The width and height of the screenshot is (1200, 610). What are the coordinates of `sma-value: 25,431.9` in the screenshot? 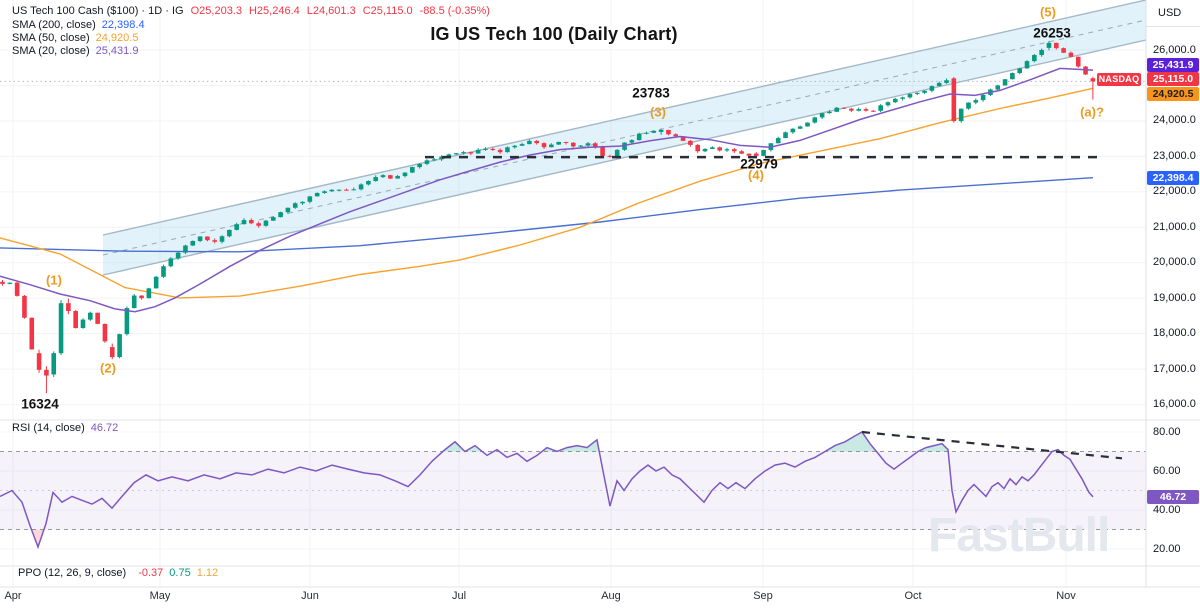 It's located at (117, 51).